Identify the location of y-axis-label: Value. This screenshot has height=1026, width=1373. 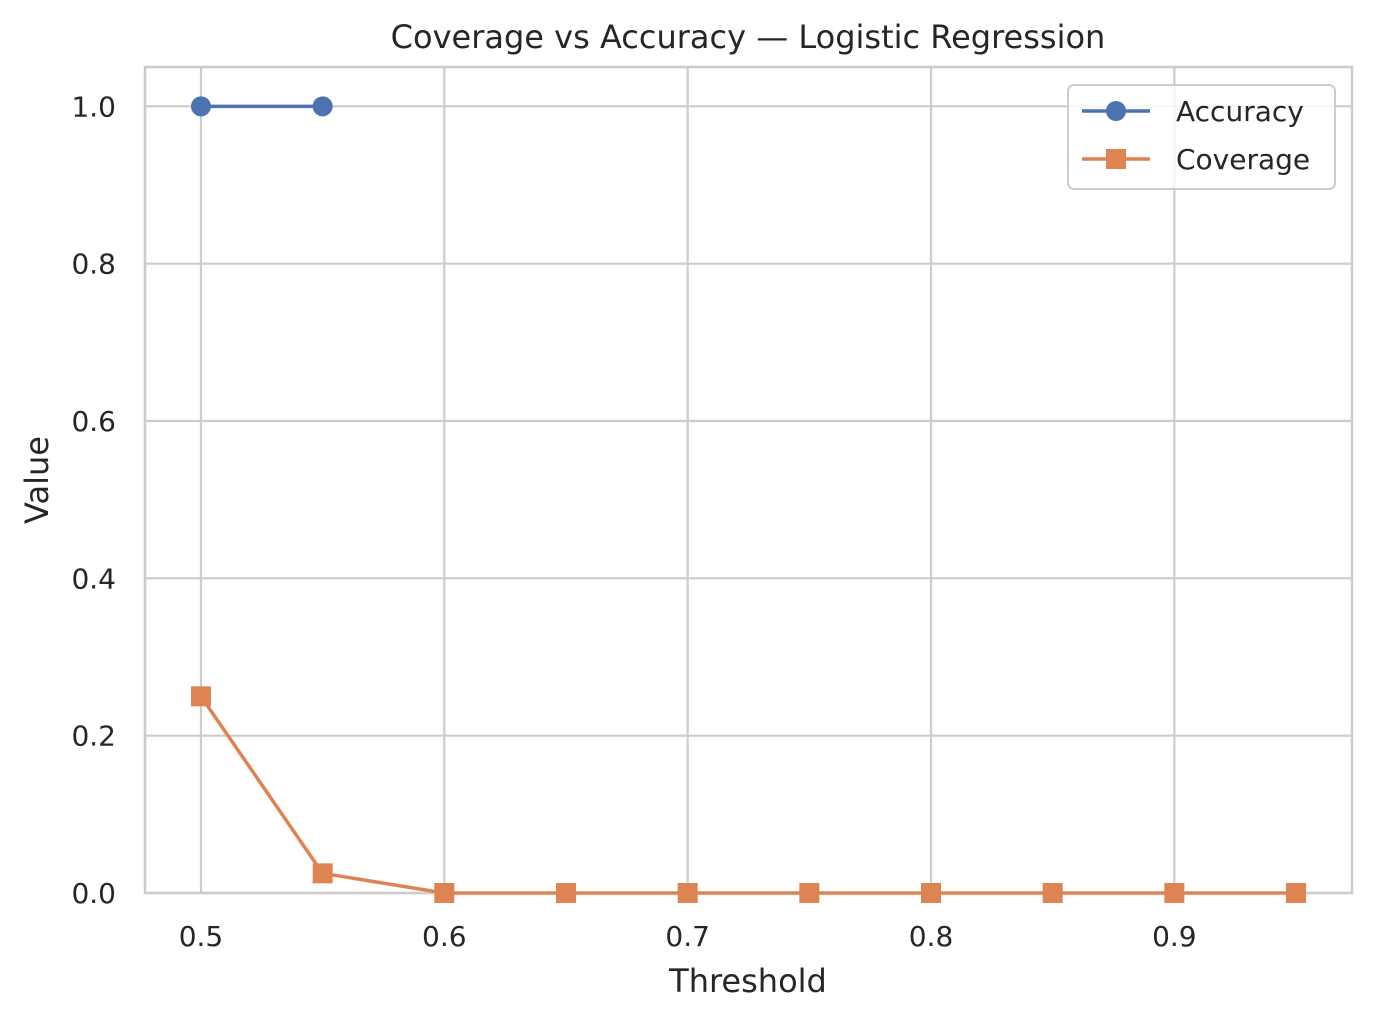
(37, 480).